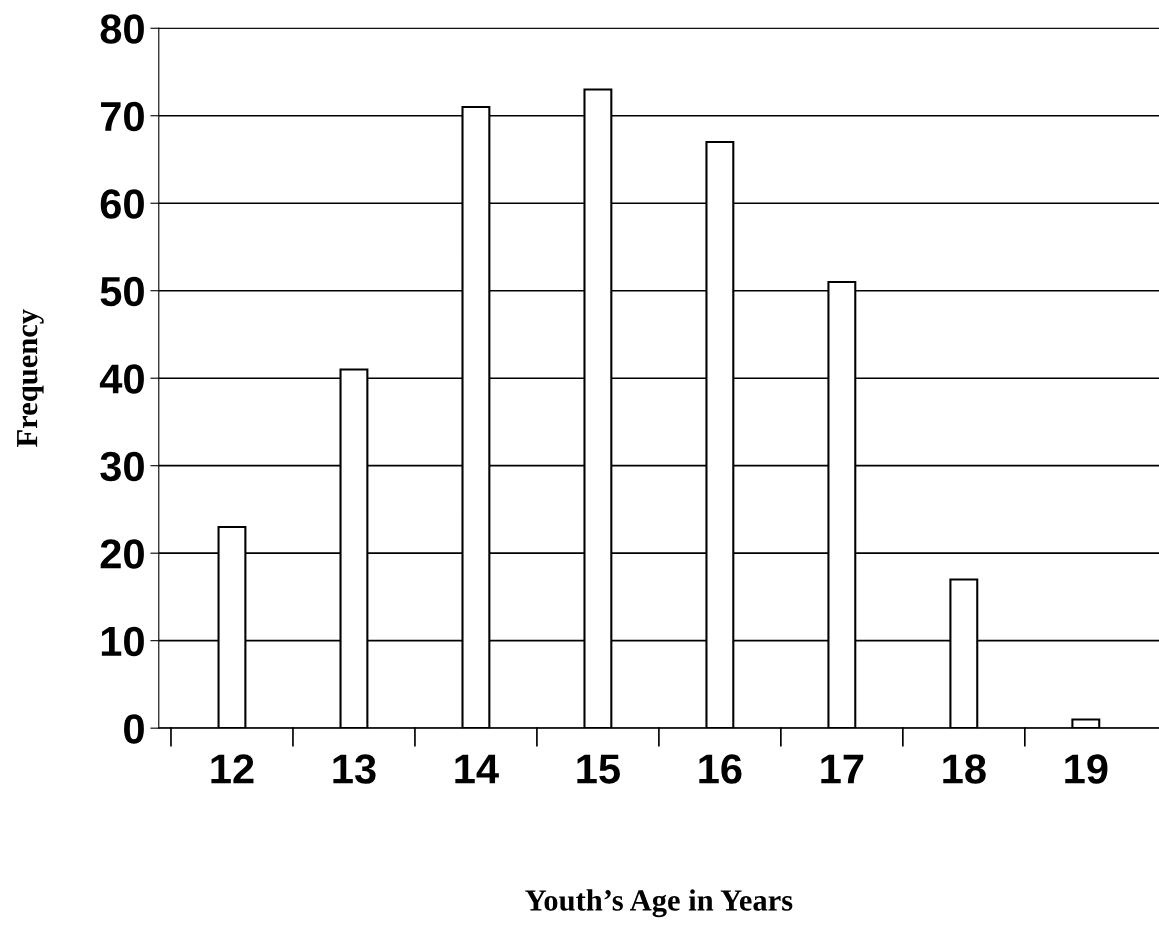 The image size is (1159, 942). I want to click on y-tick-label: 20, so click(122, 554).